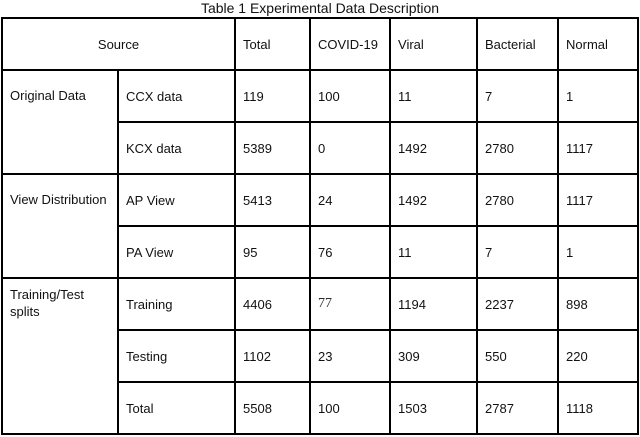 This screenshot has height=437, width=640. What do you see at coordinates (518, 304) in the screenshot?
I see `data-cell: 2237` at bounding box center [518, 304].